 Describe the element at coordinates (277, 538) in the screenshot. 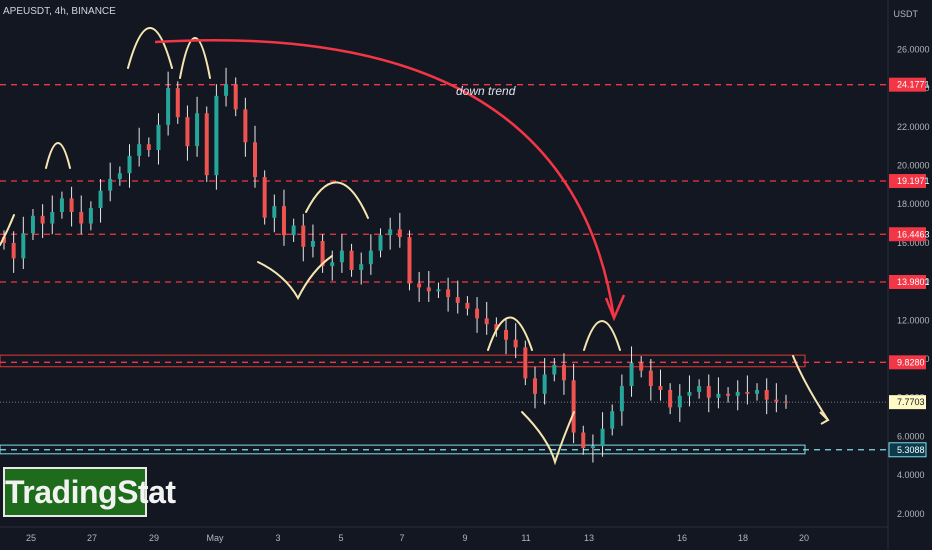

I see `x-tick-label: 3` at that location.